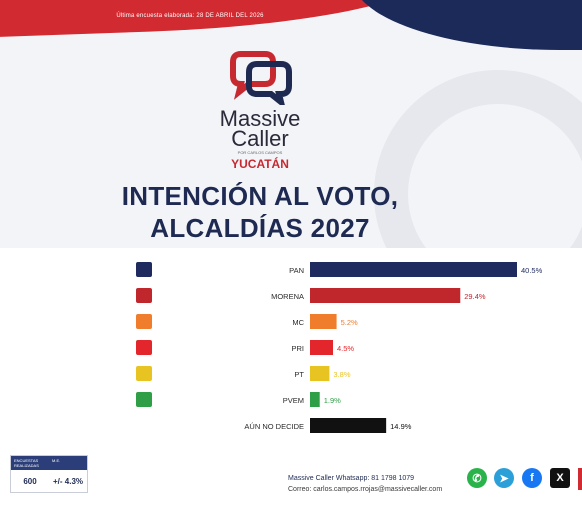  What do you see at coordinates (385, 295) in the screenshot?
I see `bar-morena` at bounding box center [385, 295].